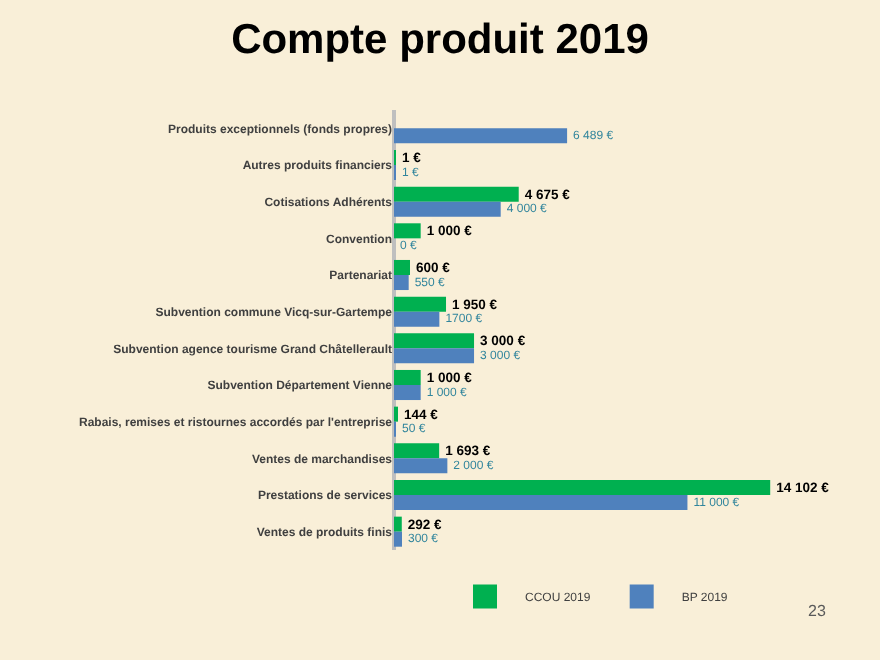 The width and height of the screenshot is (880, 660). What do you see at coordinates (440, 39) in the screenshot?
I see `chart-title: Compte produit 2019` at bounding box center [440, 39].